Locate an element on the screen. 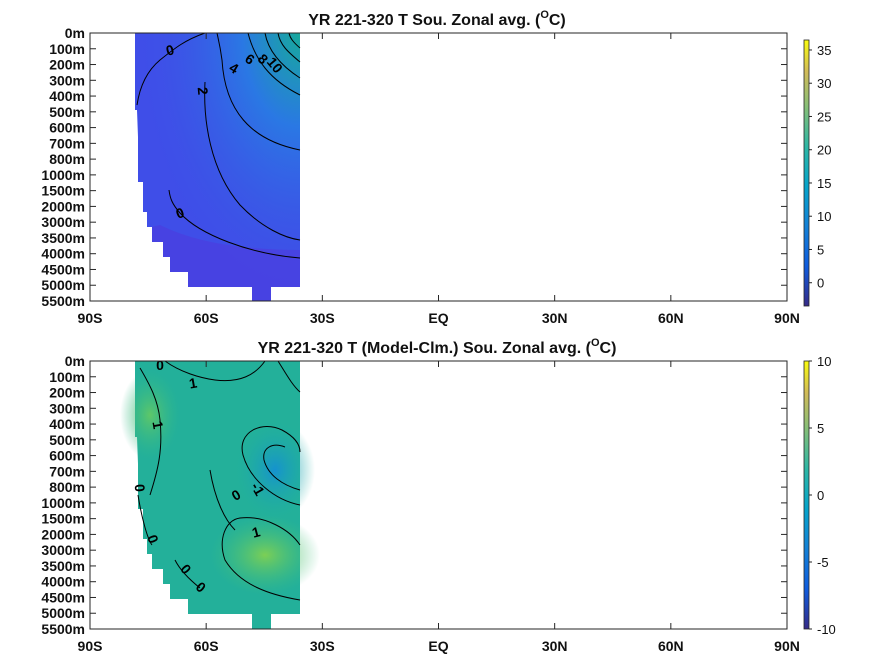  colorbar-tick-label: 35 is located at coordinates (824, 50).